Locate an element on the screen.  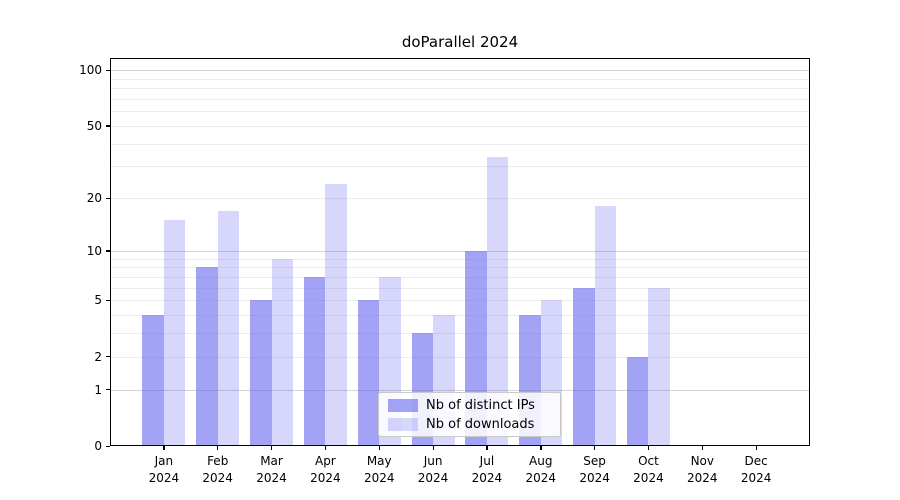
chart-title: doParallel 2024 is located at coordinates (460, 42).